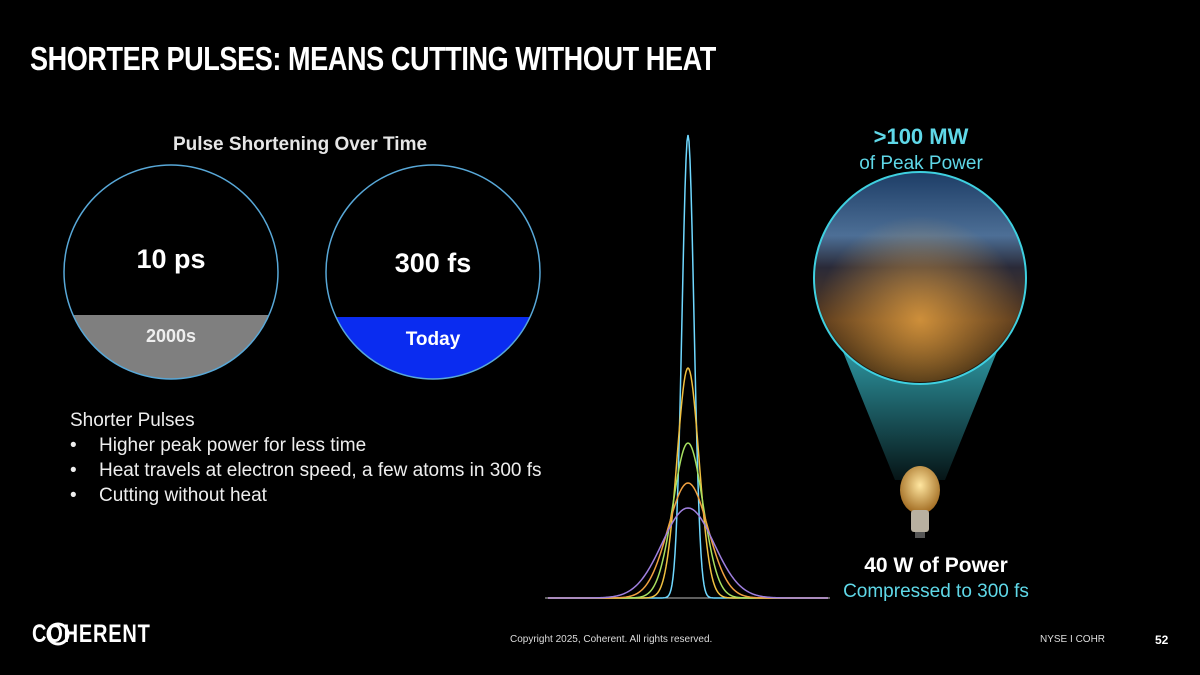  Describe the element at coordinates (132, 420) in the screenshot. I see `bullet-heading: Shorter Pulses` at that location.